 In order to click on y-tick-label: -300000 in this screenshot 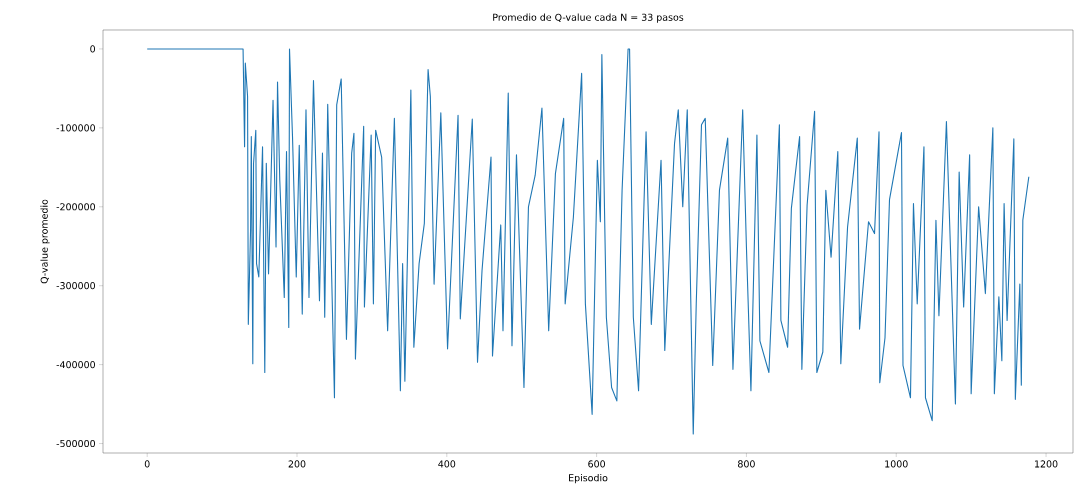, I will do `click(76, 286)`.